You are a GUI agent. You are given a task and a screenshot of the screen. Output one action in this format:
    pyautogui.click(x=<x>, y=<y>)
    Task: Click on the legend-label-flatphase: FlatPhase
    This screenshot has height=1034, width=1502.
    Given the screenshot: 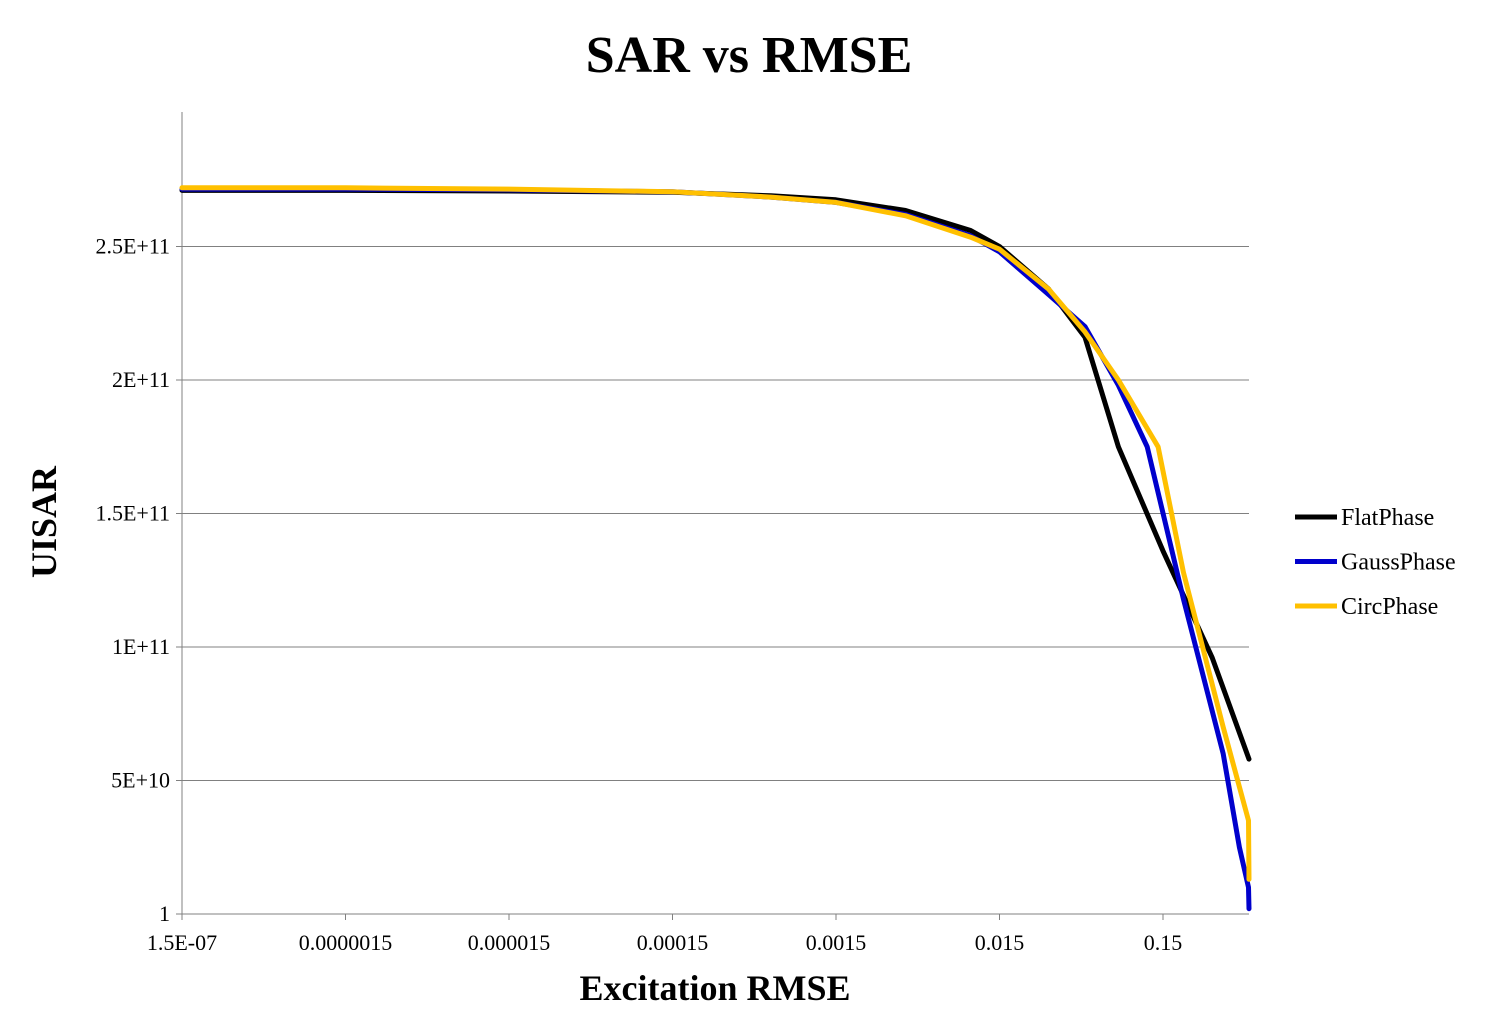 What is the action you would take?
    pyautogui.click(x=1387, y=518)
    